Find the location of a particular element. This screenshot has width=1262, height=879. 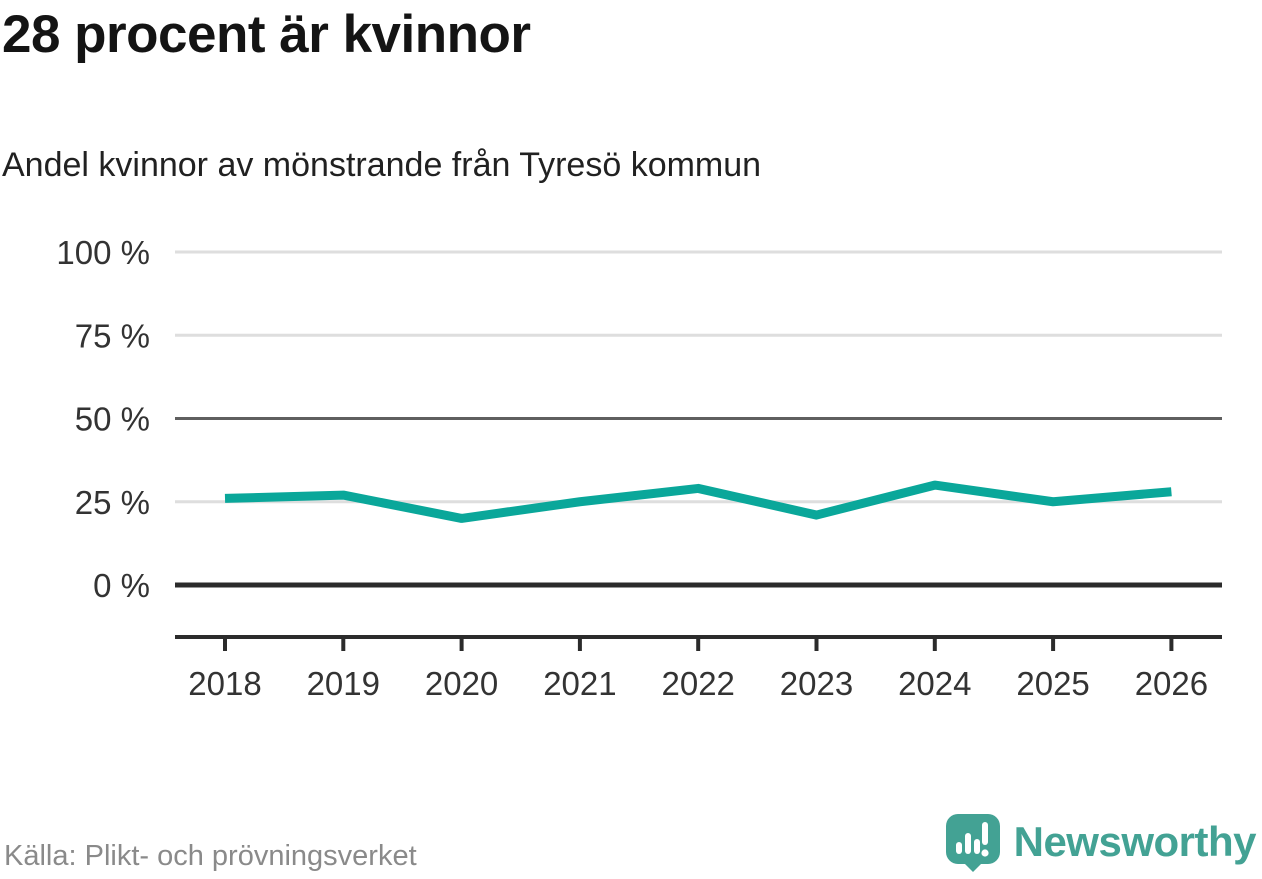

x-tick-label: 2018 is located at coordinates (224, 683).